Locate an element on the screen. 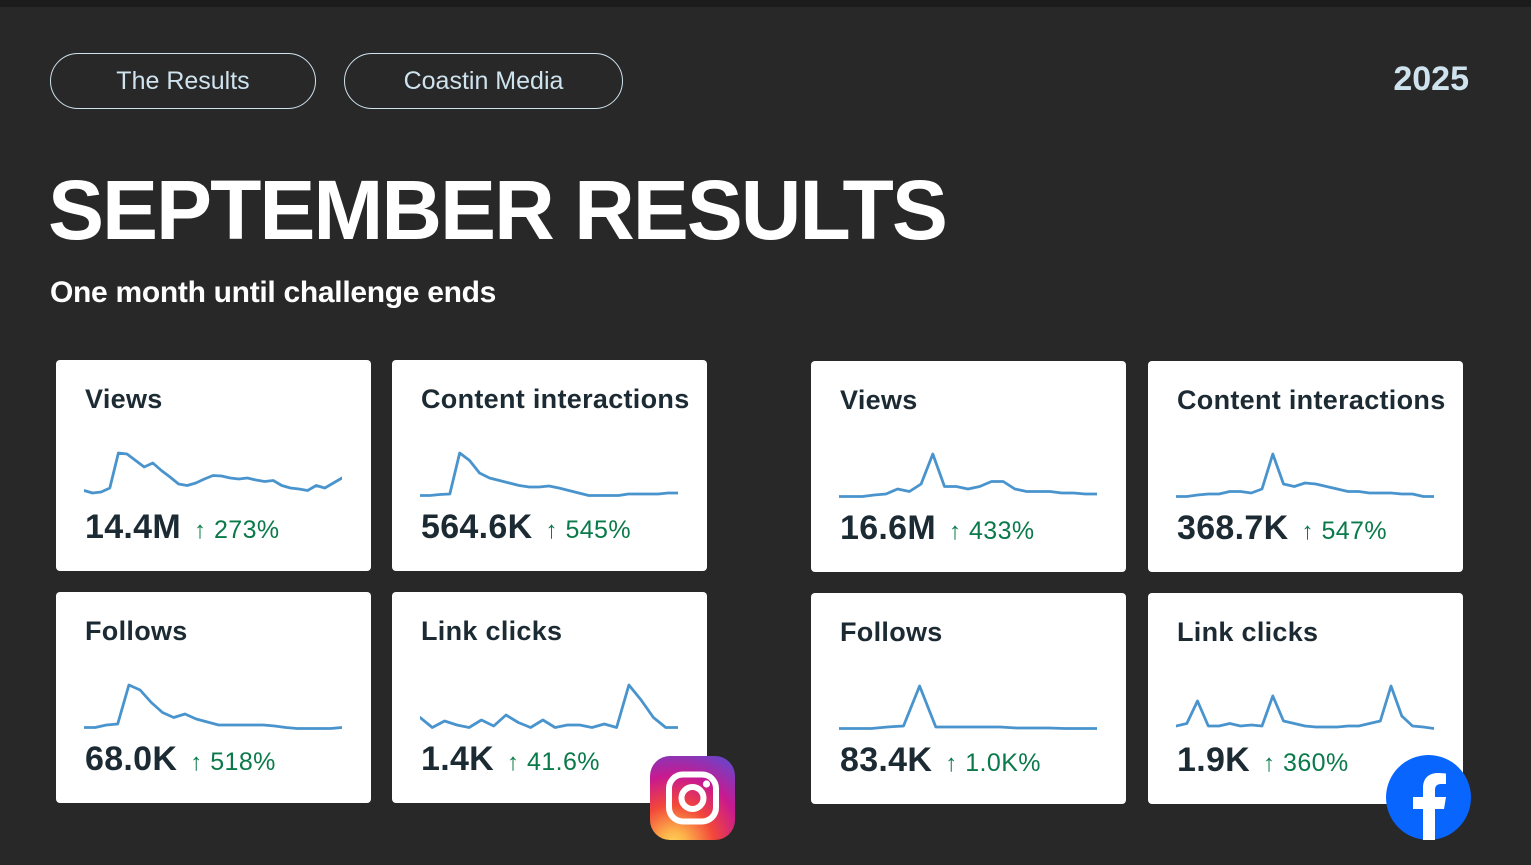 The height and width of the screenshot is (865, 1531). card-metric: 16.6M ↑ 433% is located at coordinates (937, 528).